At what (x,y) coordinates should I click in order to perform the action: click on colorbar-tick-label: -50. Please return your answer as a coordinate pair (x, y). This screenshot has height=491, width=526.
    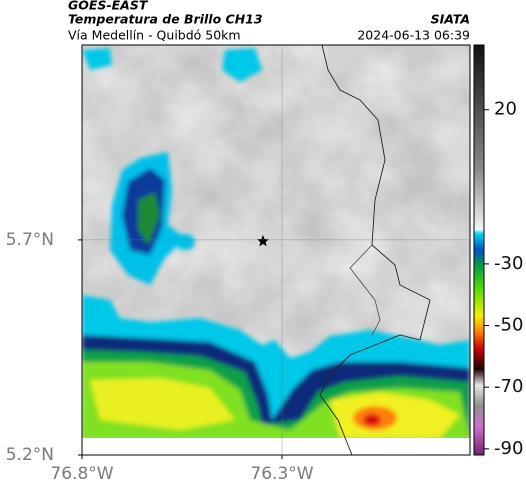
    Looking at the image, I should click on (508, 325).